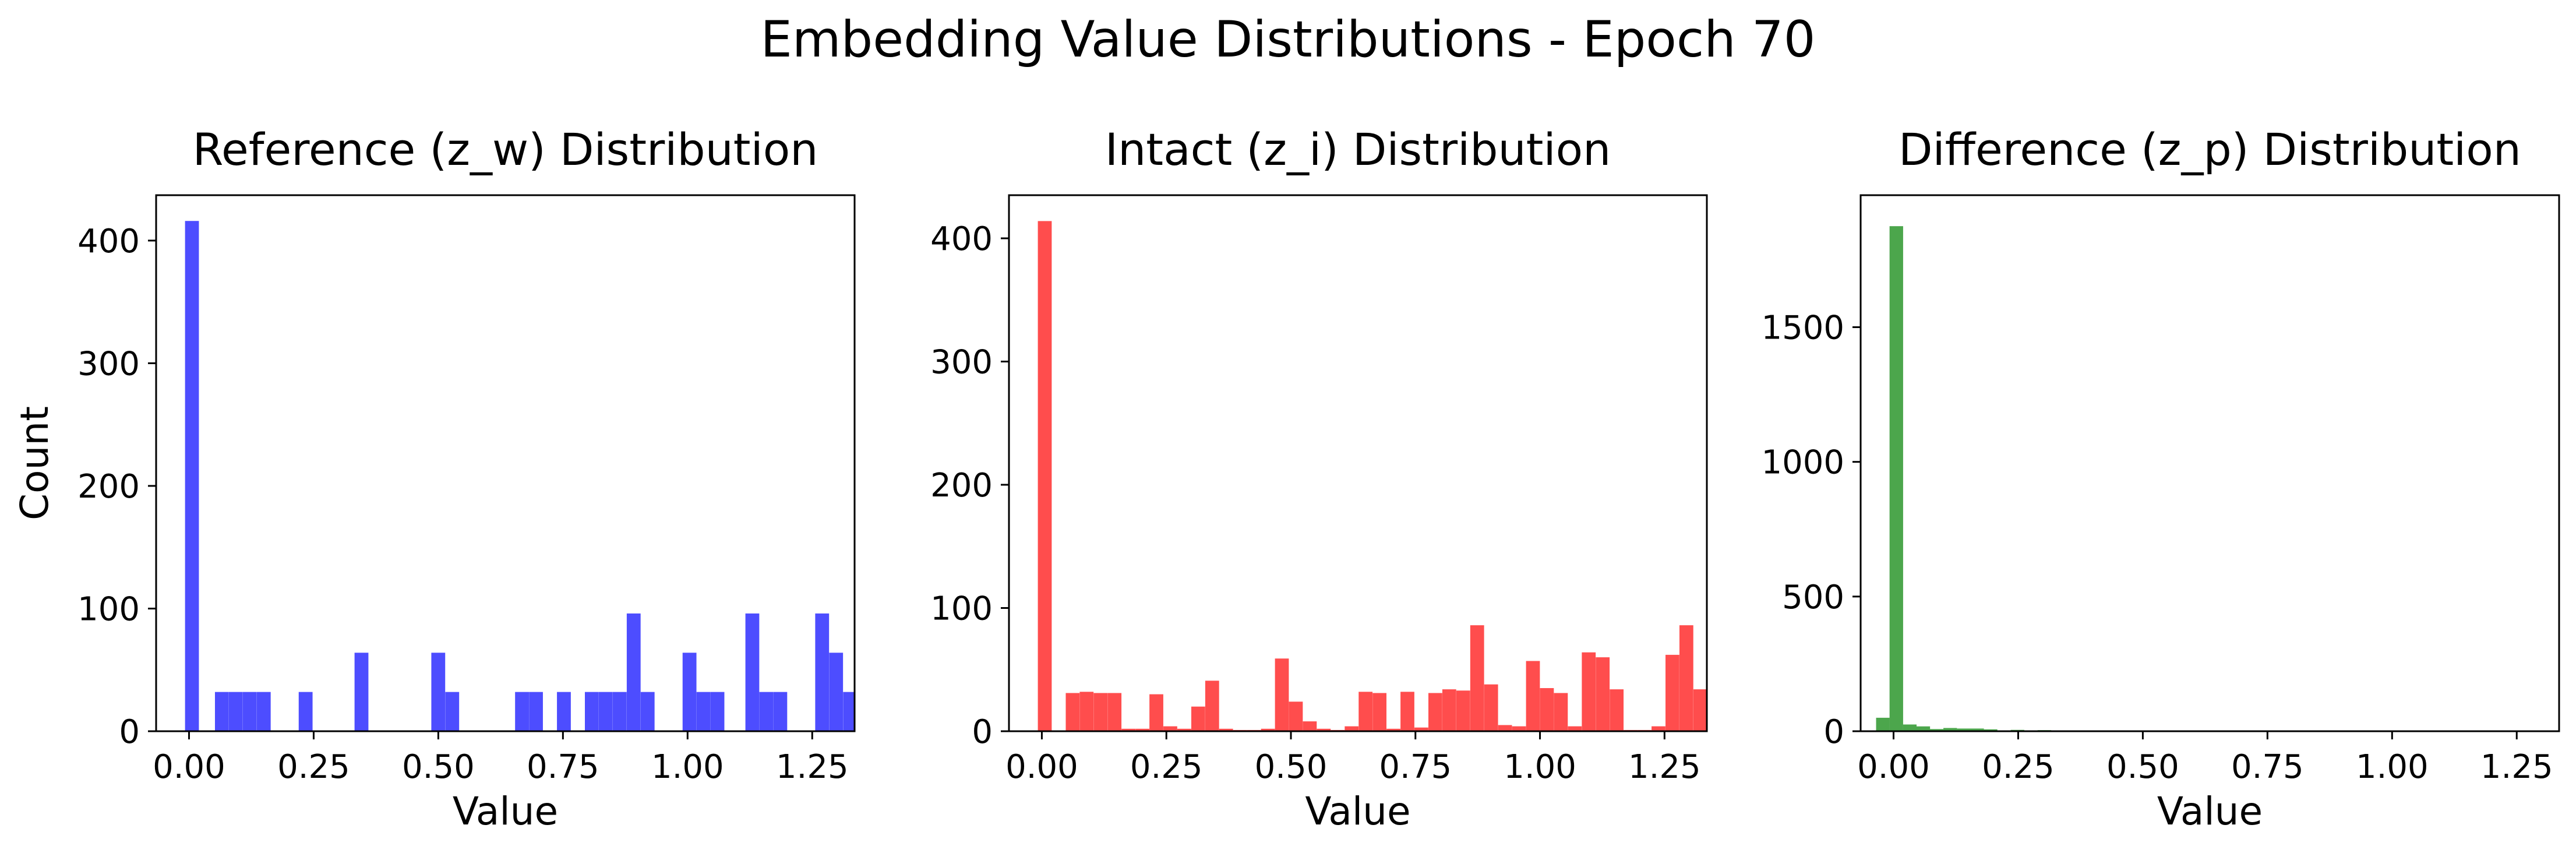  I want to click on y-tick-label: 500, so click(1813, 598).